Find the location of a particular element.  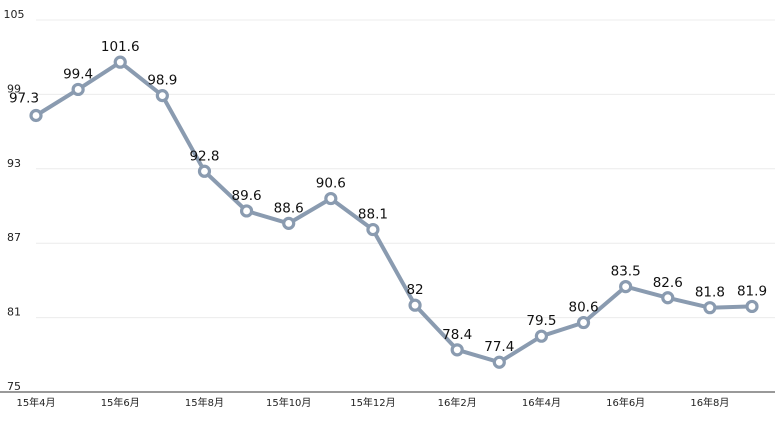

y-tick-label: 75 is located at coordinates (14, 386).